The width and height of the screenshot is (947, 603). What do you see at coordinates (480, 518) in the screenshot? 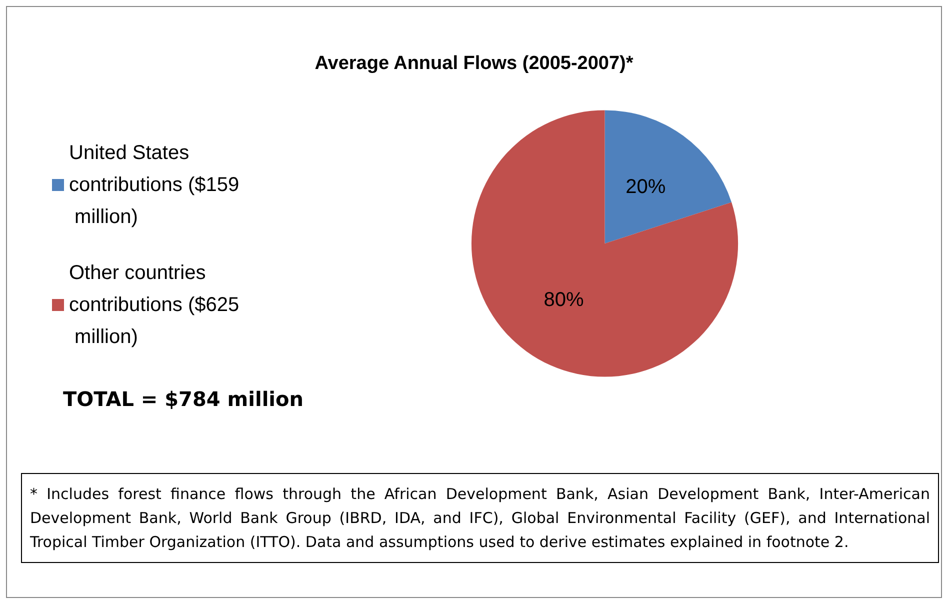
I see `text: * Includes forest finance flows through the African Development Bank, Asian Development Bank, Inter-American Development Bank, World Bank Group (IBRD, IDA, and IFC), Global Environmental Facility (GEF), and International Tropical Timber Organization (ITTO). Data and assumptions used to derive estimates explained in footnote 2.` at bounding box center [480, 518].